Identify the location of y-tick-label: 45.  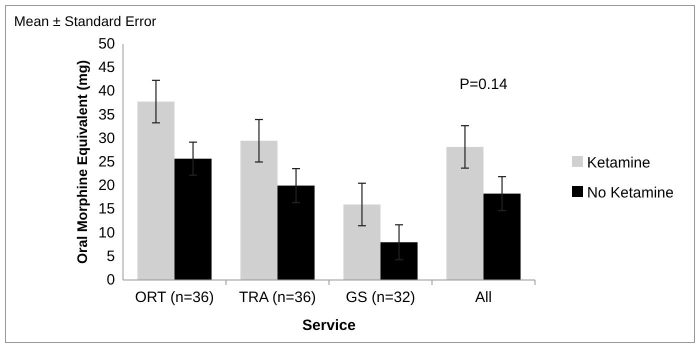
(106, 67).